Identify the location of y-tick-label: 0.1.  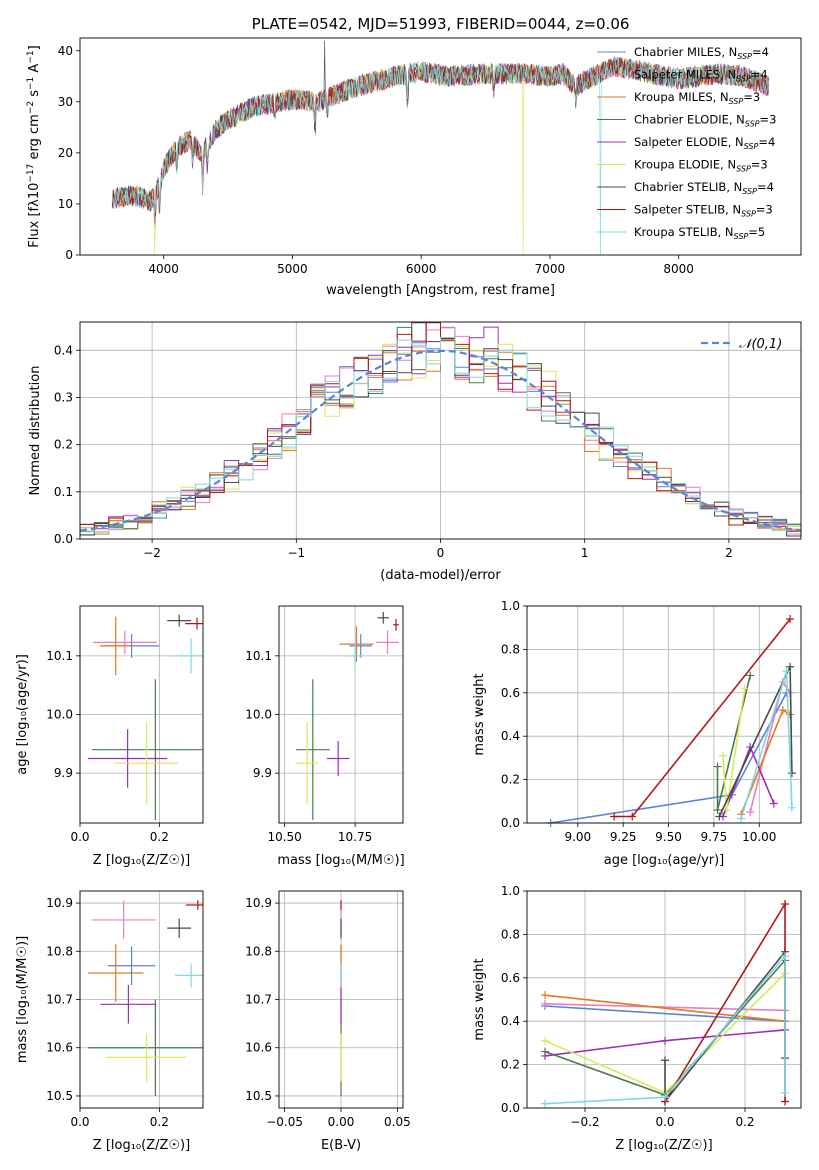
(63, 492).